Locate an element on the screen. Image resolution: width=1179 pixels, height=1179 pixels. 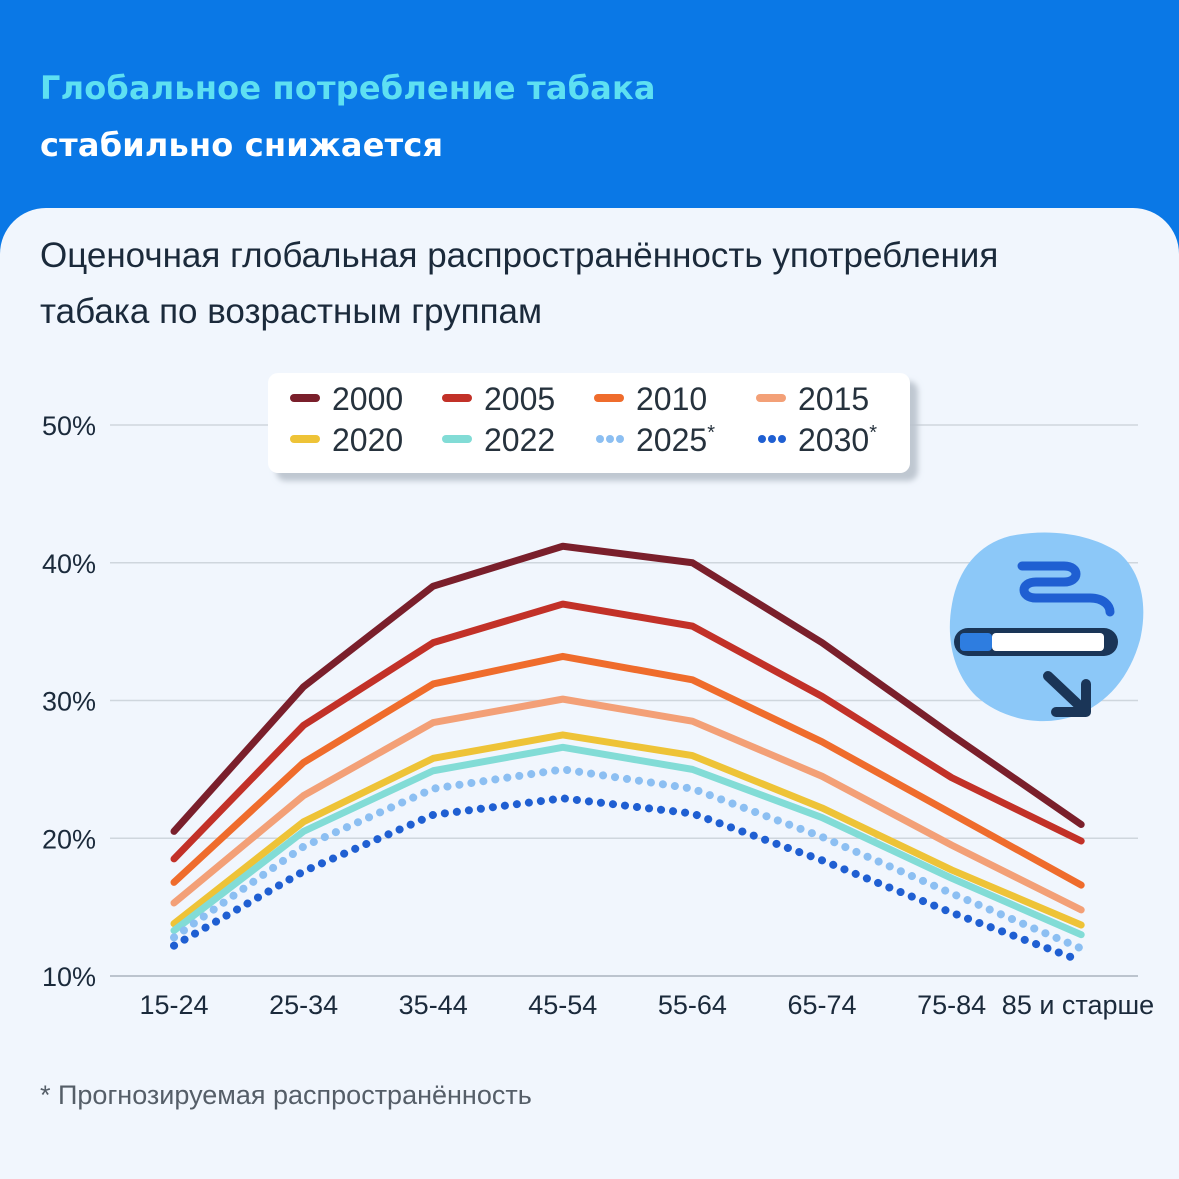
legend-label-2010: 2010 is located at coordinates (671, 399).